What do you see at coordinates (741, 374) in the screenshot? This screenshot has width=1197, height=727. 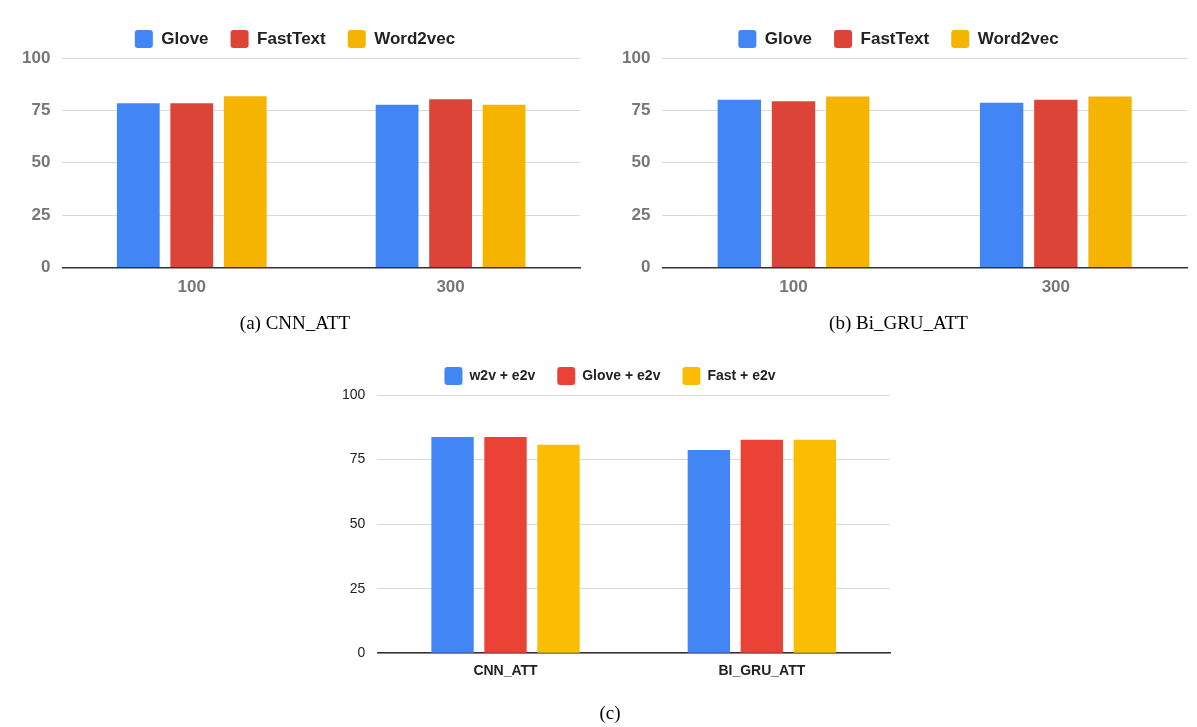 I see `legend-label: Fast + e2v` at bounding box center [741, 374].